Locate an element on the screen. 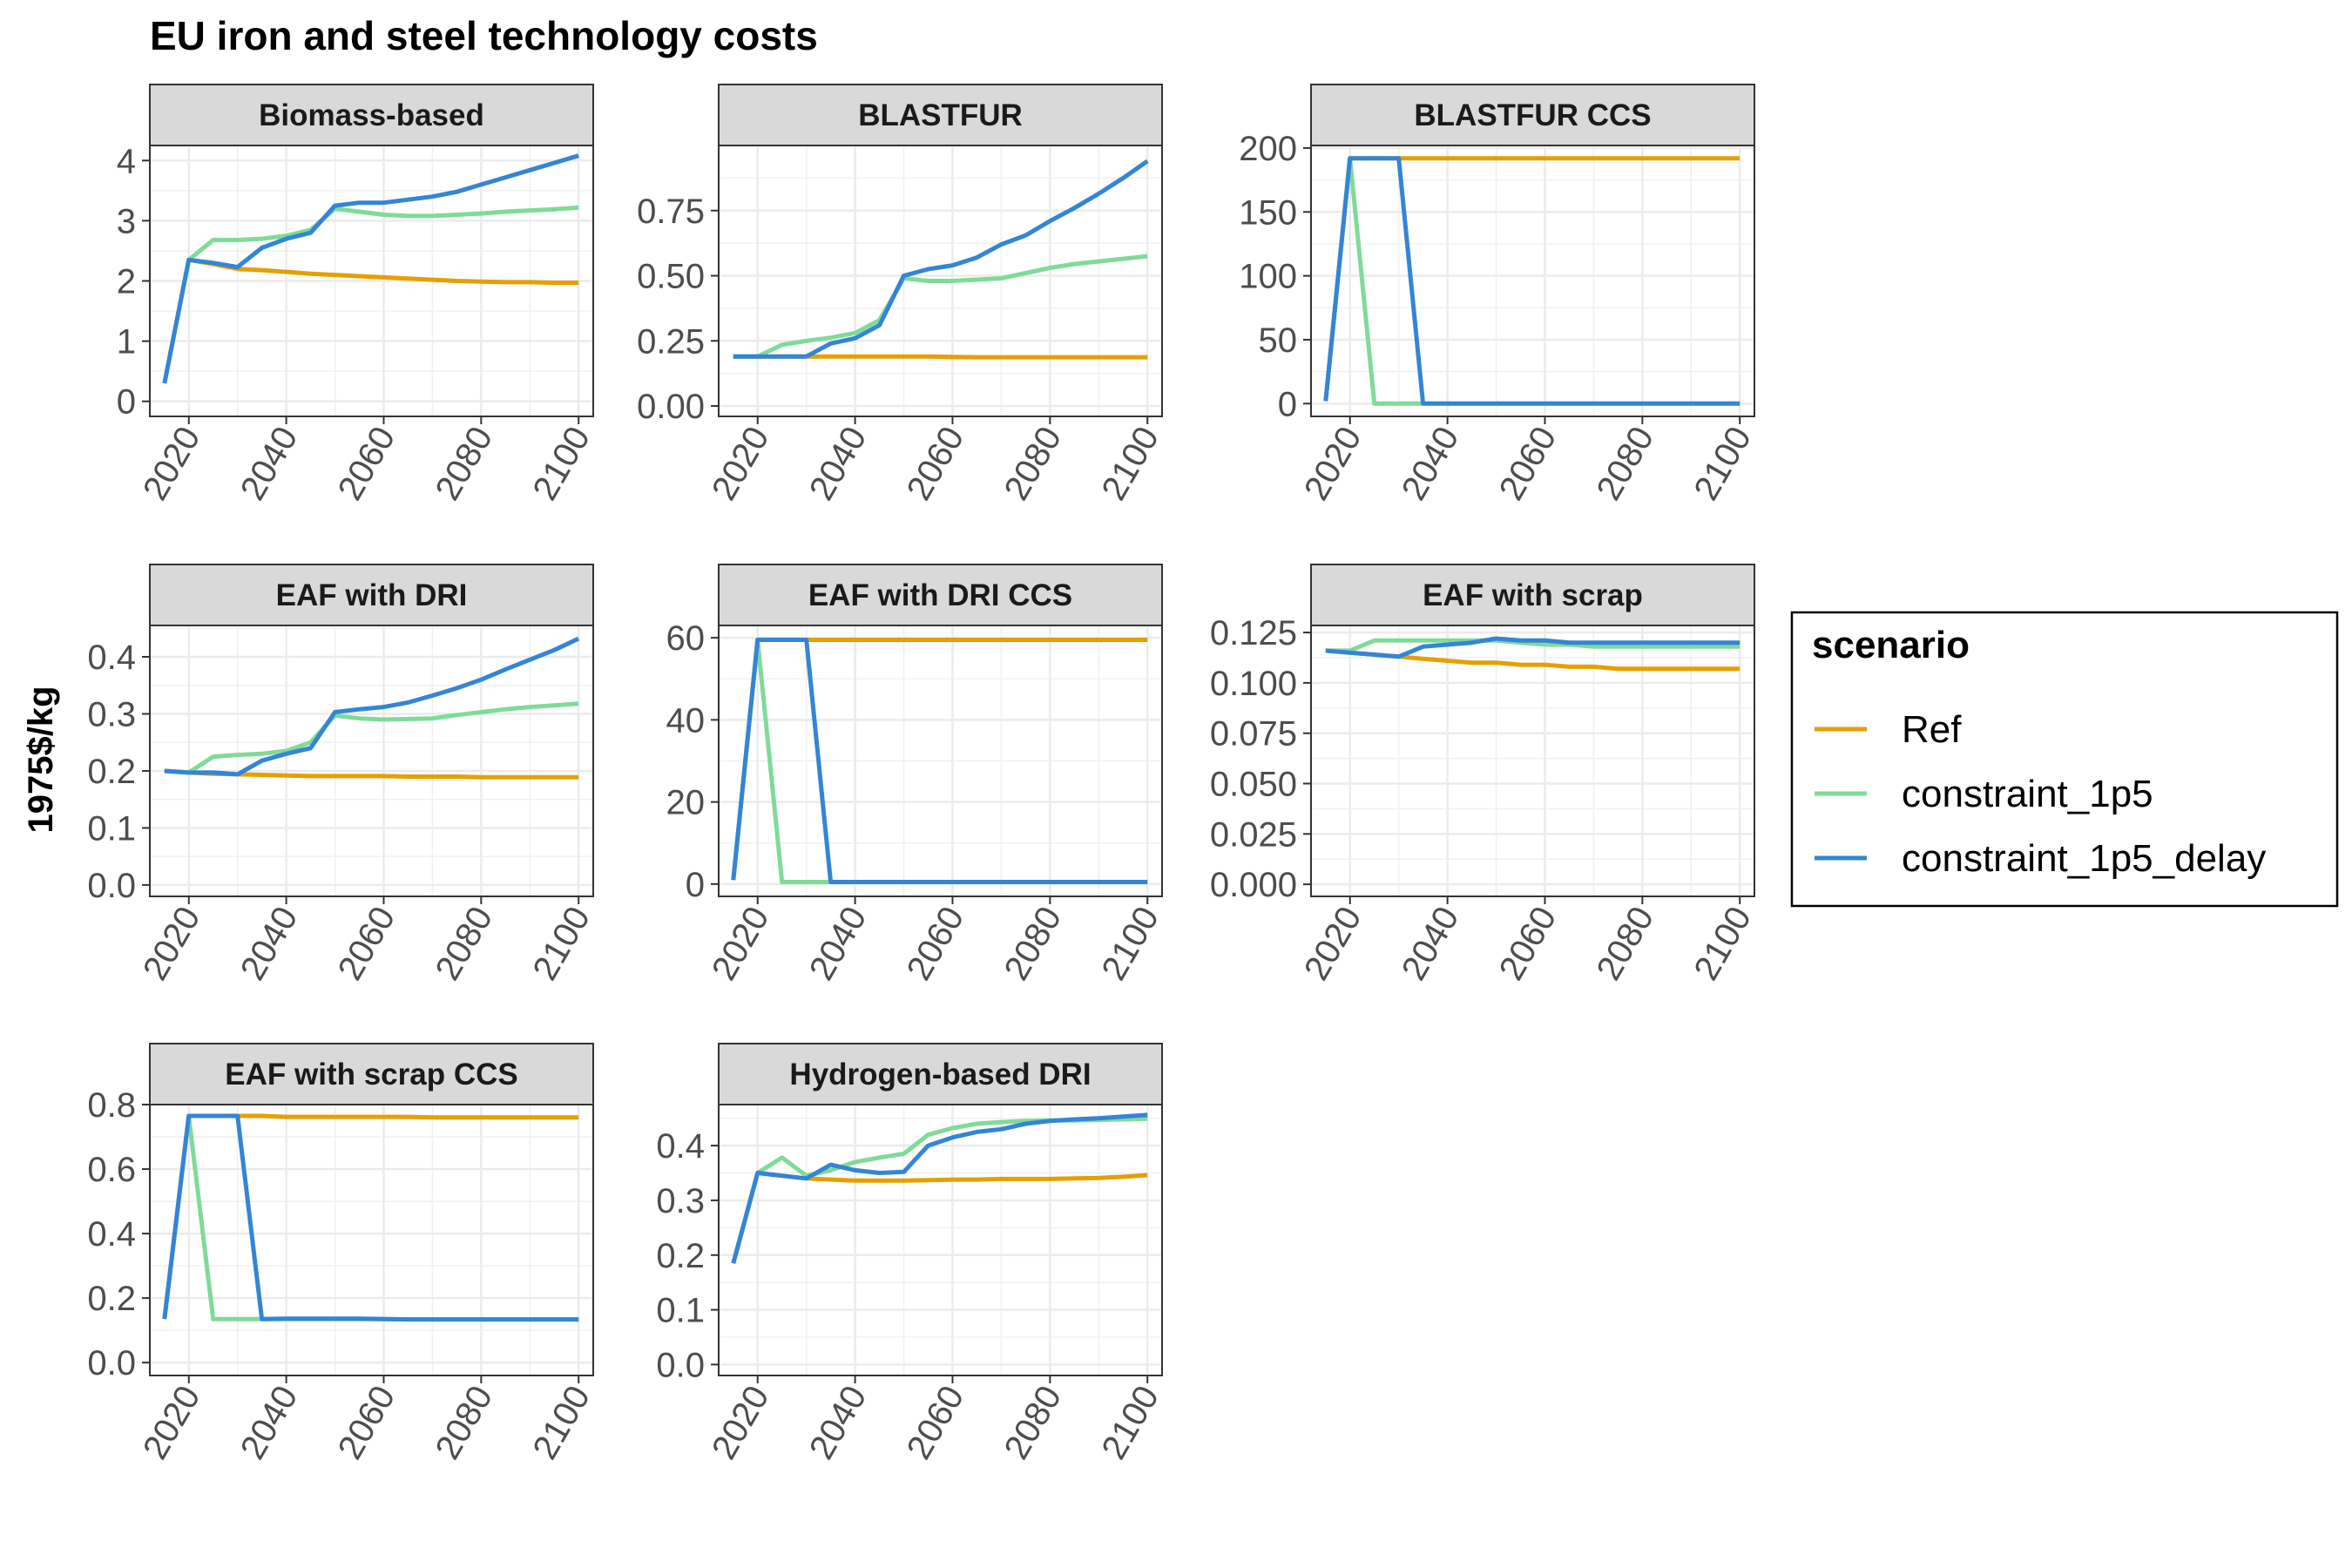  strip-eaf-with-dri is located at coordinates (371, 595).